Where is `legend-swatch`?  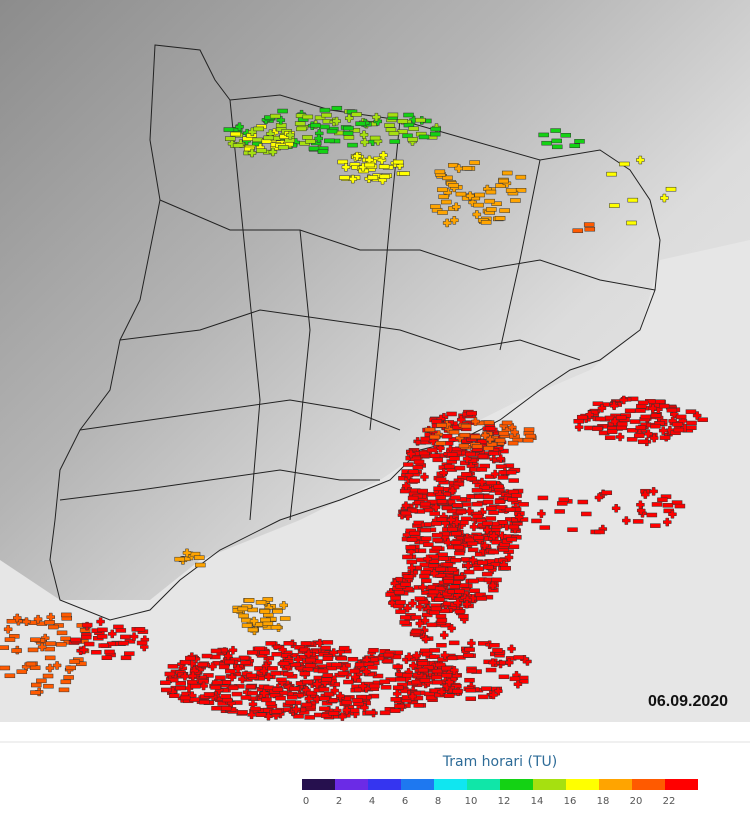 legend-swatch is located at coordinates (318, 784).